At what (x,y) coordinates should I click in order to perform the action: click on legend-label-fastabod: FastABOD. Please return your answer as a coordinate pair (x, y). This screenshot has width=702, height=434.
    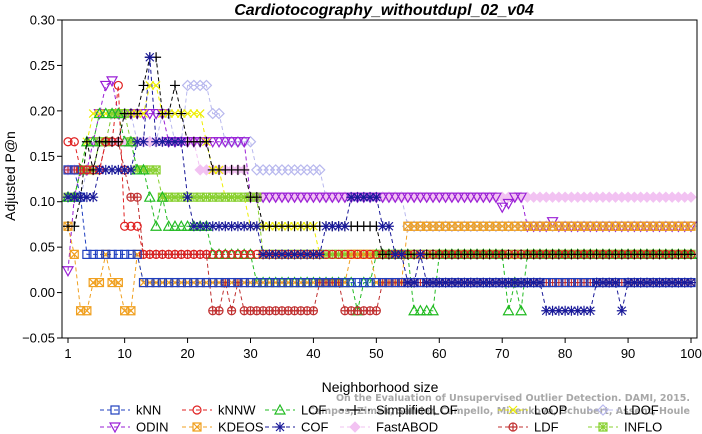
    Looking at the image, I should click on (407, 427).